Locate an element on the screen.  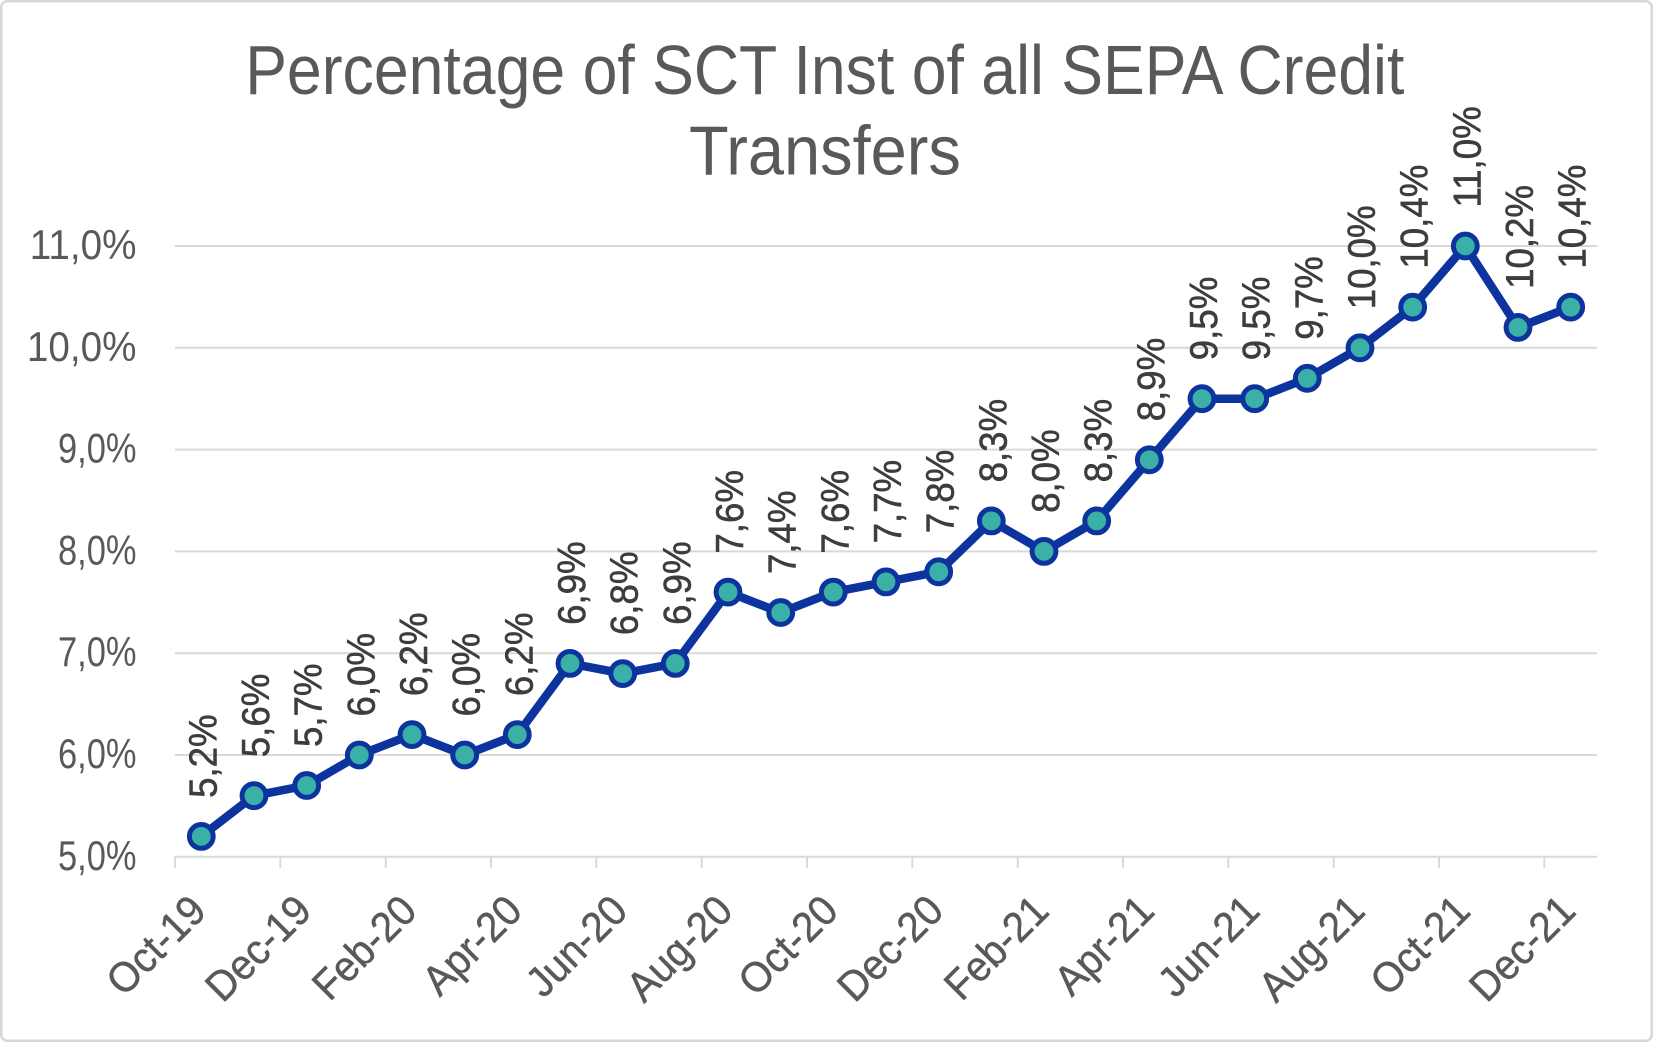
svg-text: 5,7% is located at coordinates (309, 705).